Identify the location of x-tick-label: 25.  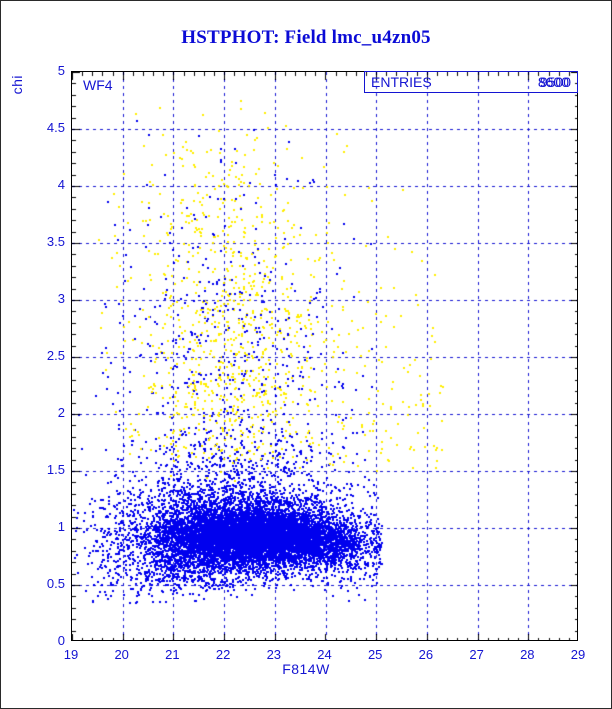
(375, 654).